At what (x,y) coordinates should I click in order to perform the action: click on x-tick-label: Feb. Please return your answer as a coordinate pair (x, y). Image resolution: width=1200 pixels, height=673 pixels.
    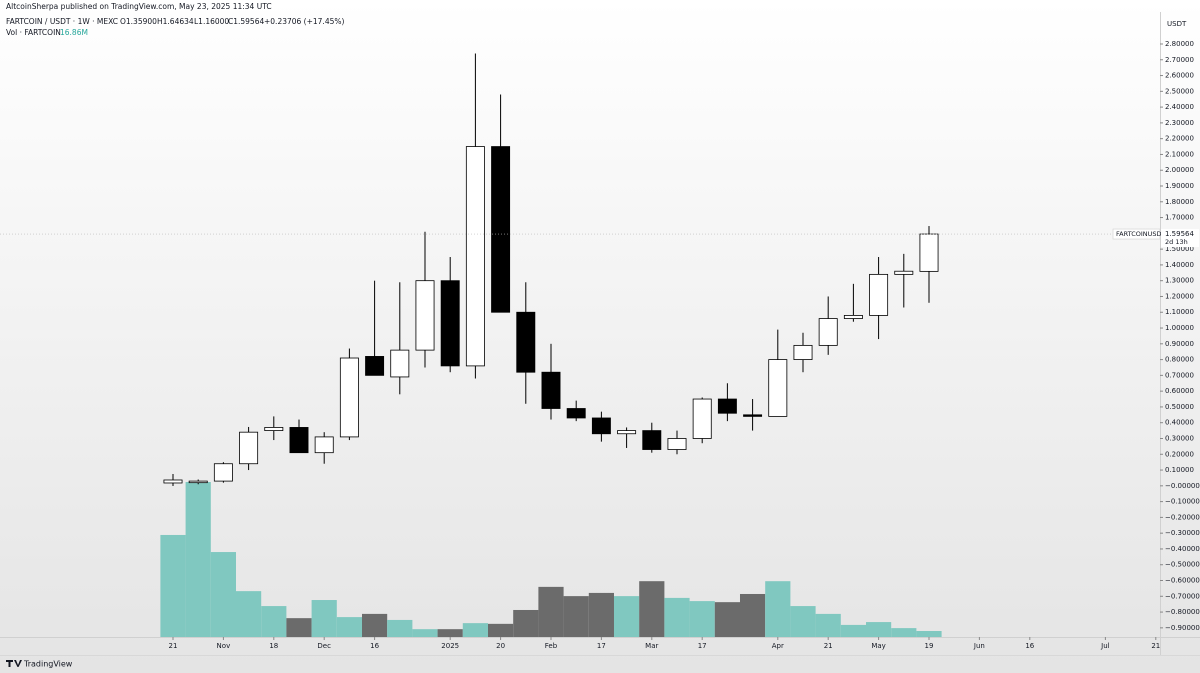
    Looking at the image, I should click on (551, 646).